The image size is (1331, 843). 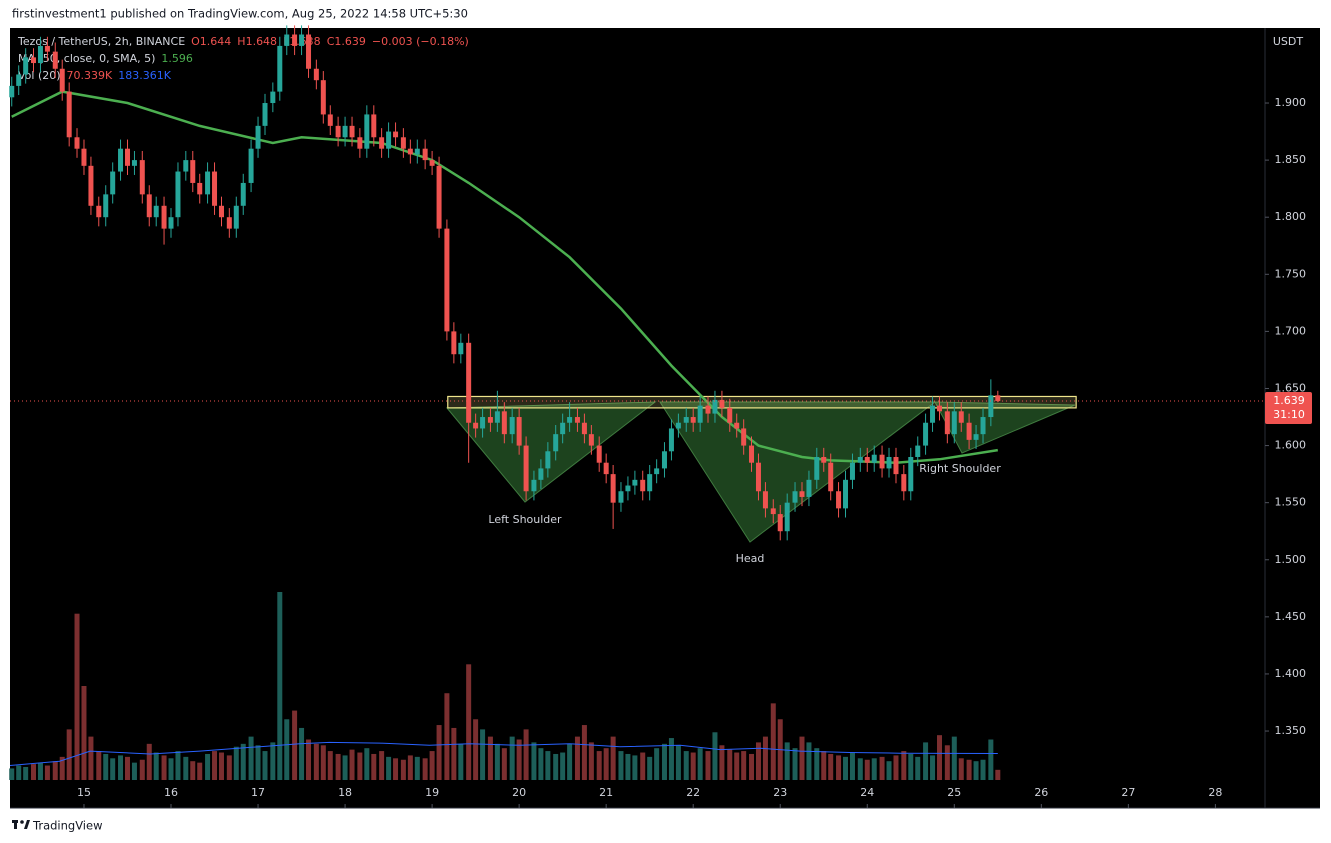 I want to click on legend-vol-label: Vol (20), so click(x=39, y=75).